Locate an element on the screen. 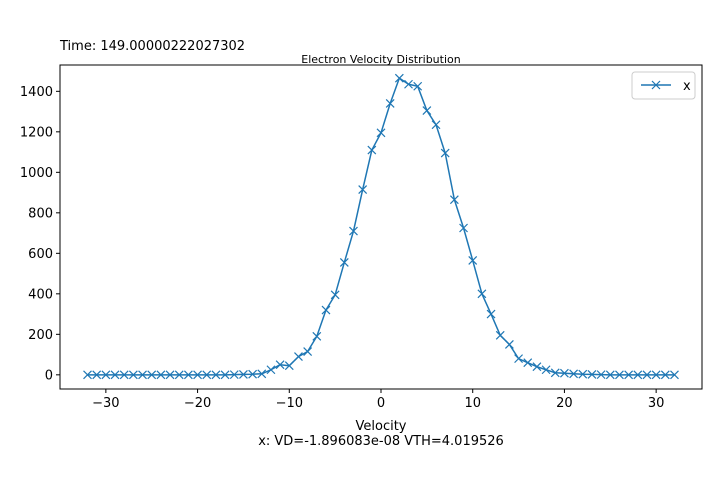 The width and height of the screenshot is (718, 480). y-tick-label: 200 is located at coordinates (40, 335).